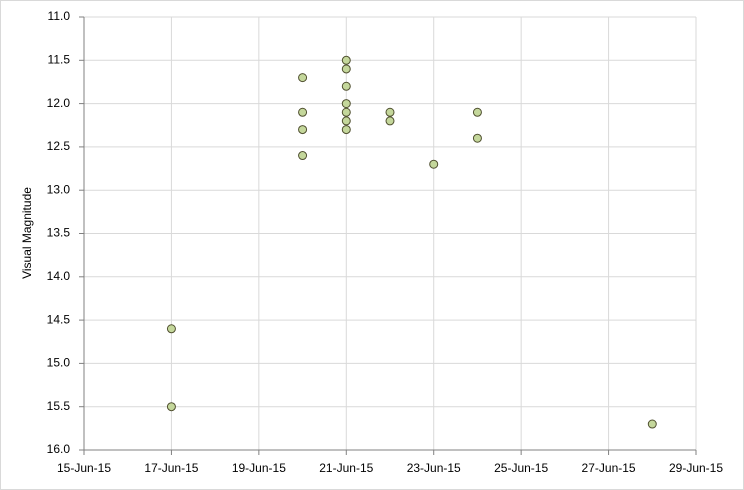  I want to click on y-tick-label: 12.5, so click(59, 146).